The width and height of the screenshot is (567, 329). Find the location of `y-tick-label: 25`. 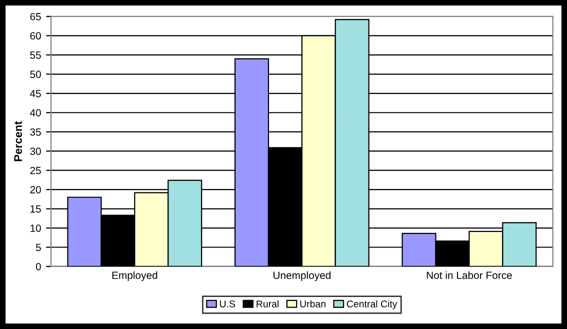

y-tick-label: 25 is located at coordinates (35, 170).